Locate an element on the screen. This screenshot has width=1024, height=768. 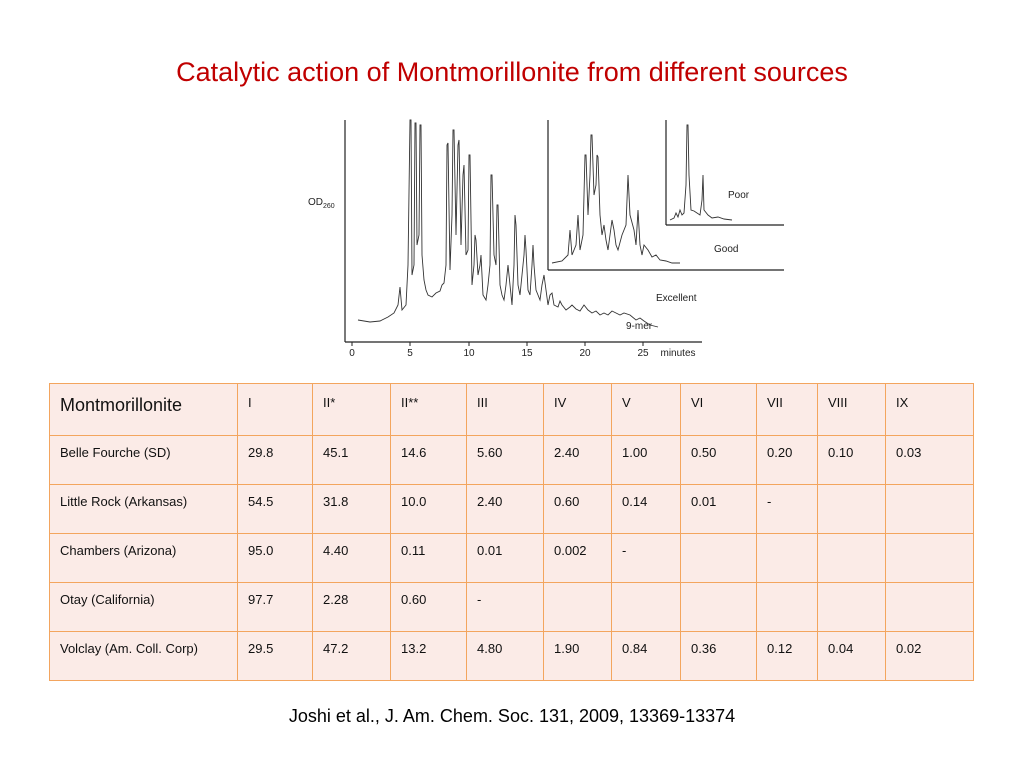
label-9mer: 9-mer is located at coordinates (639, 326).